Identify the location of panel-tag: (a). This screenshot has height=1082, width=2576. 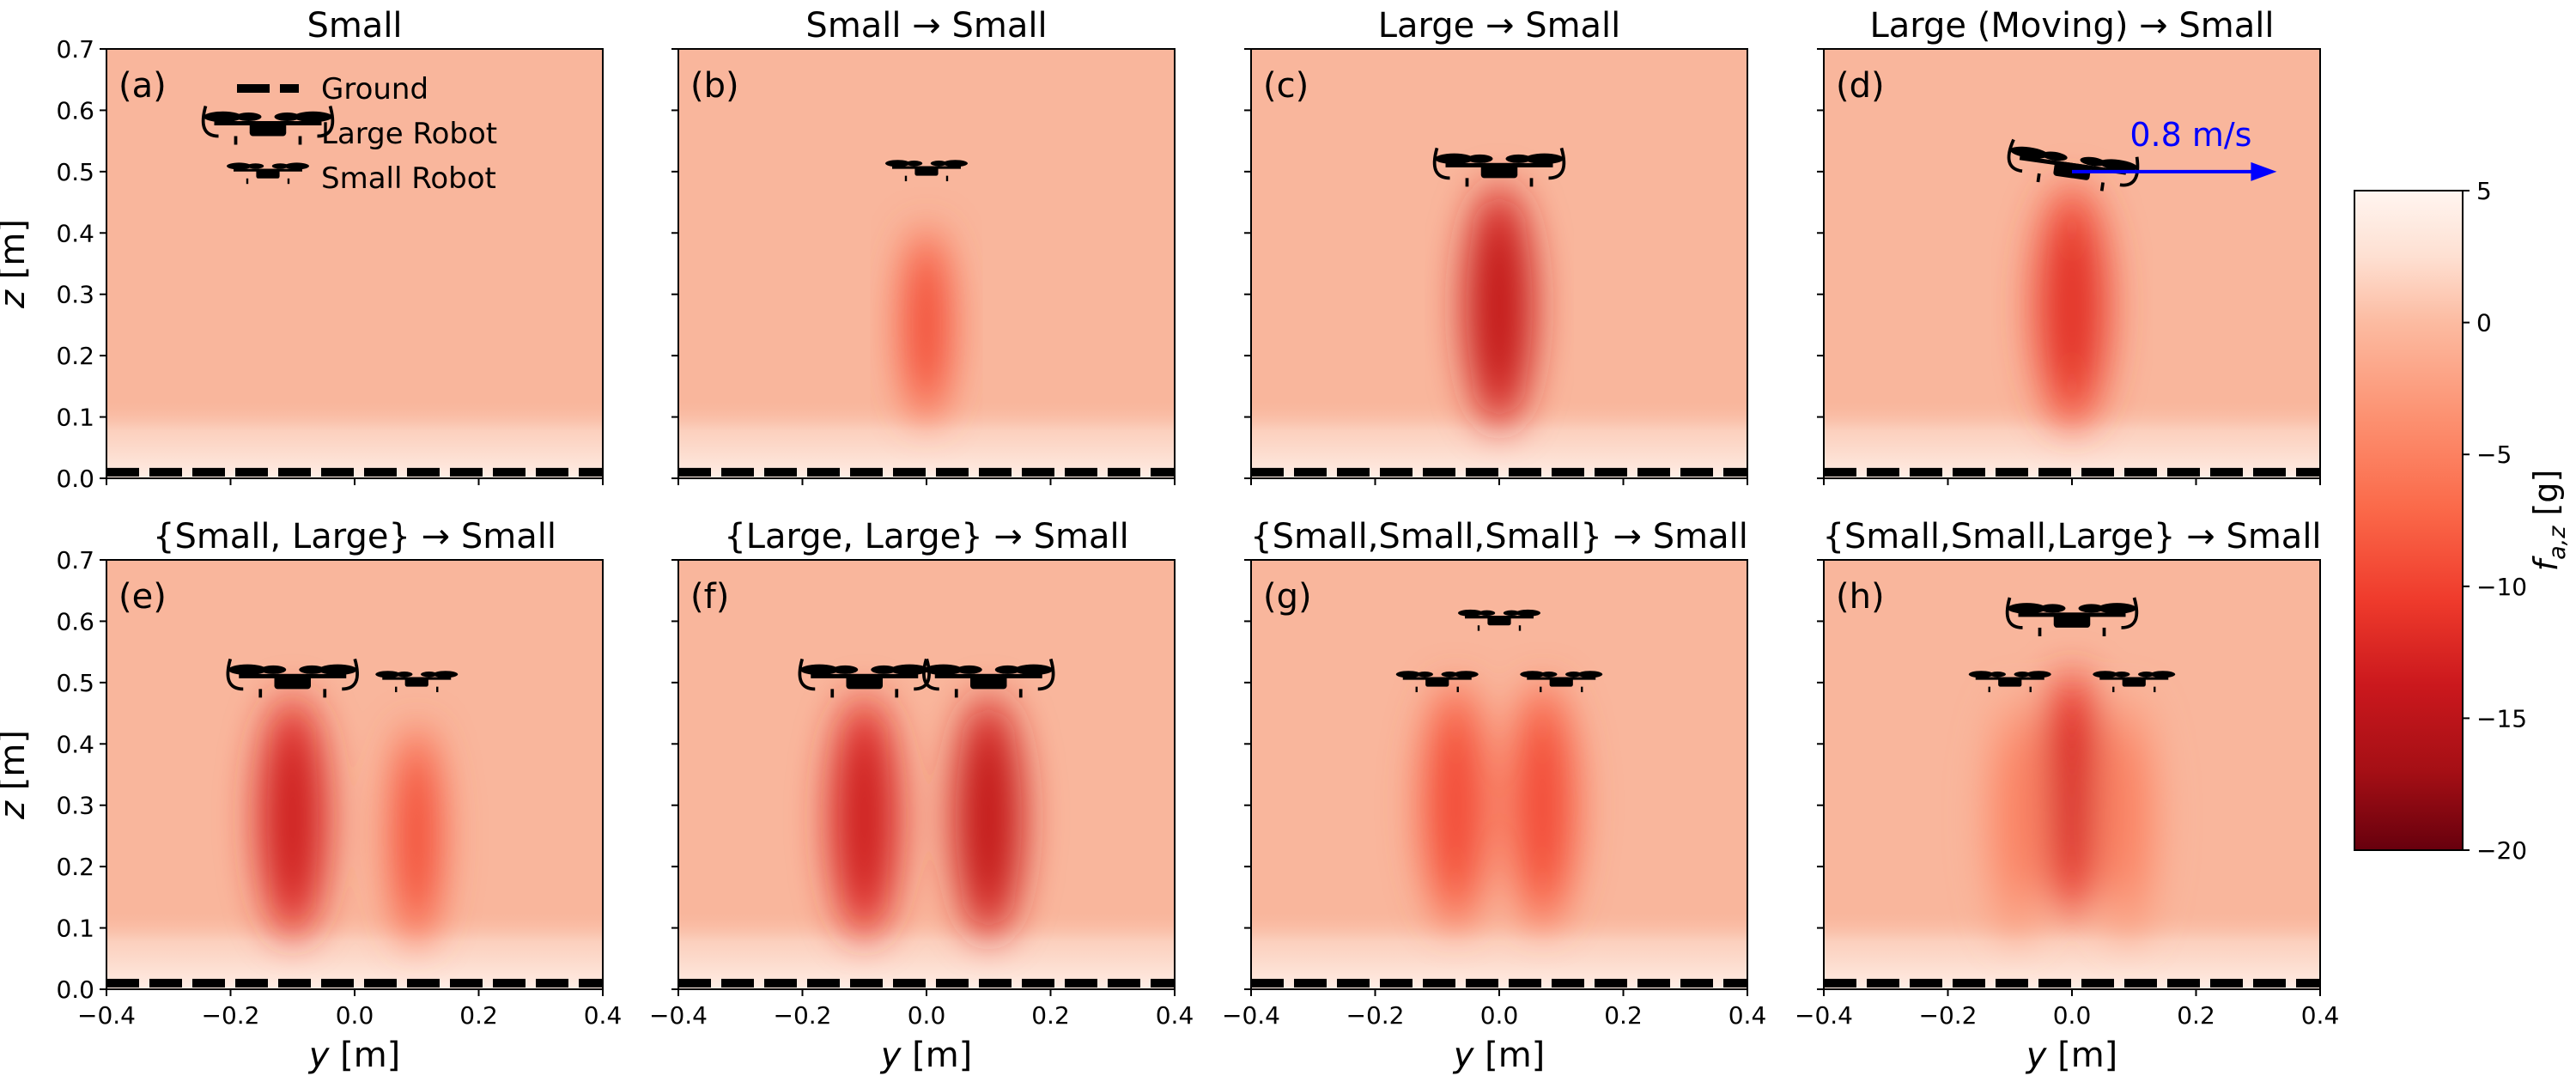
(143, 86).